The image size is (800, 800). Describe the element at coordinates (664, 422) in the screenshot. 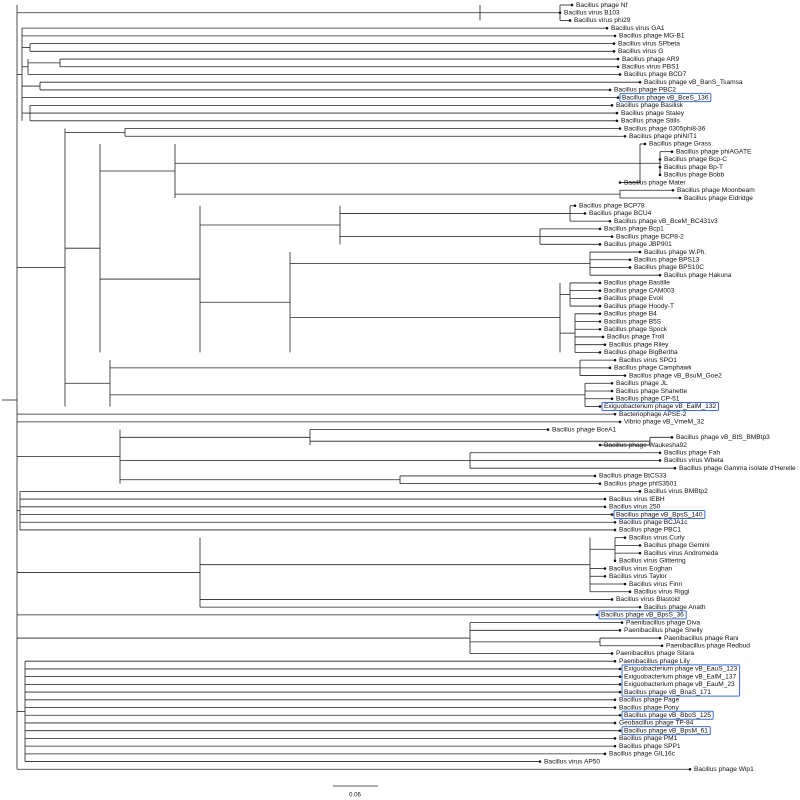

I see `leaf-label: Vibrio phage vB_VmeM_32` at that location.